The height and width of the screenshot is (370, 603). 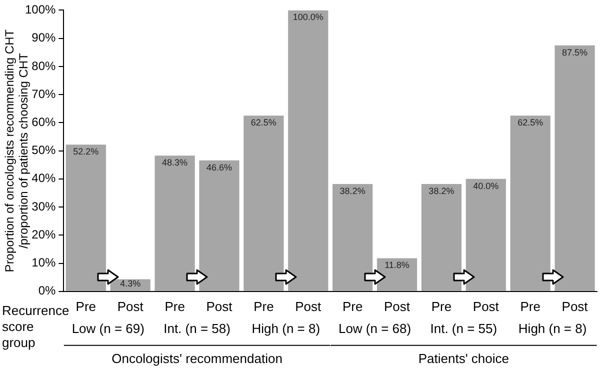 What do you see at coordinates (197, 358) in the screenshot?
I see `text: Oncologists' recommendation` at bounding box center [197, 358].